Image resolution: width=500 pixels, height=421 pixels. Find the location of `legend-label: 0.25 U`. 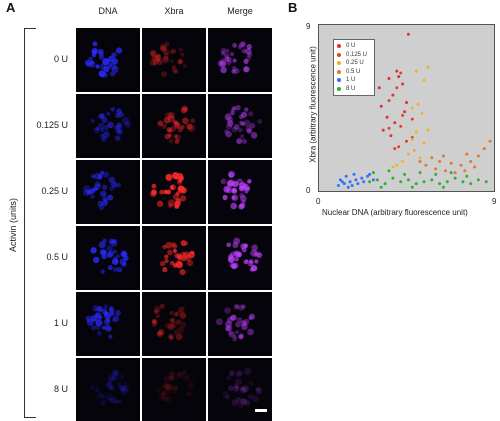

legend-label: 0.25 U is located at coordinates (355, 63).